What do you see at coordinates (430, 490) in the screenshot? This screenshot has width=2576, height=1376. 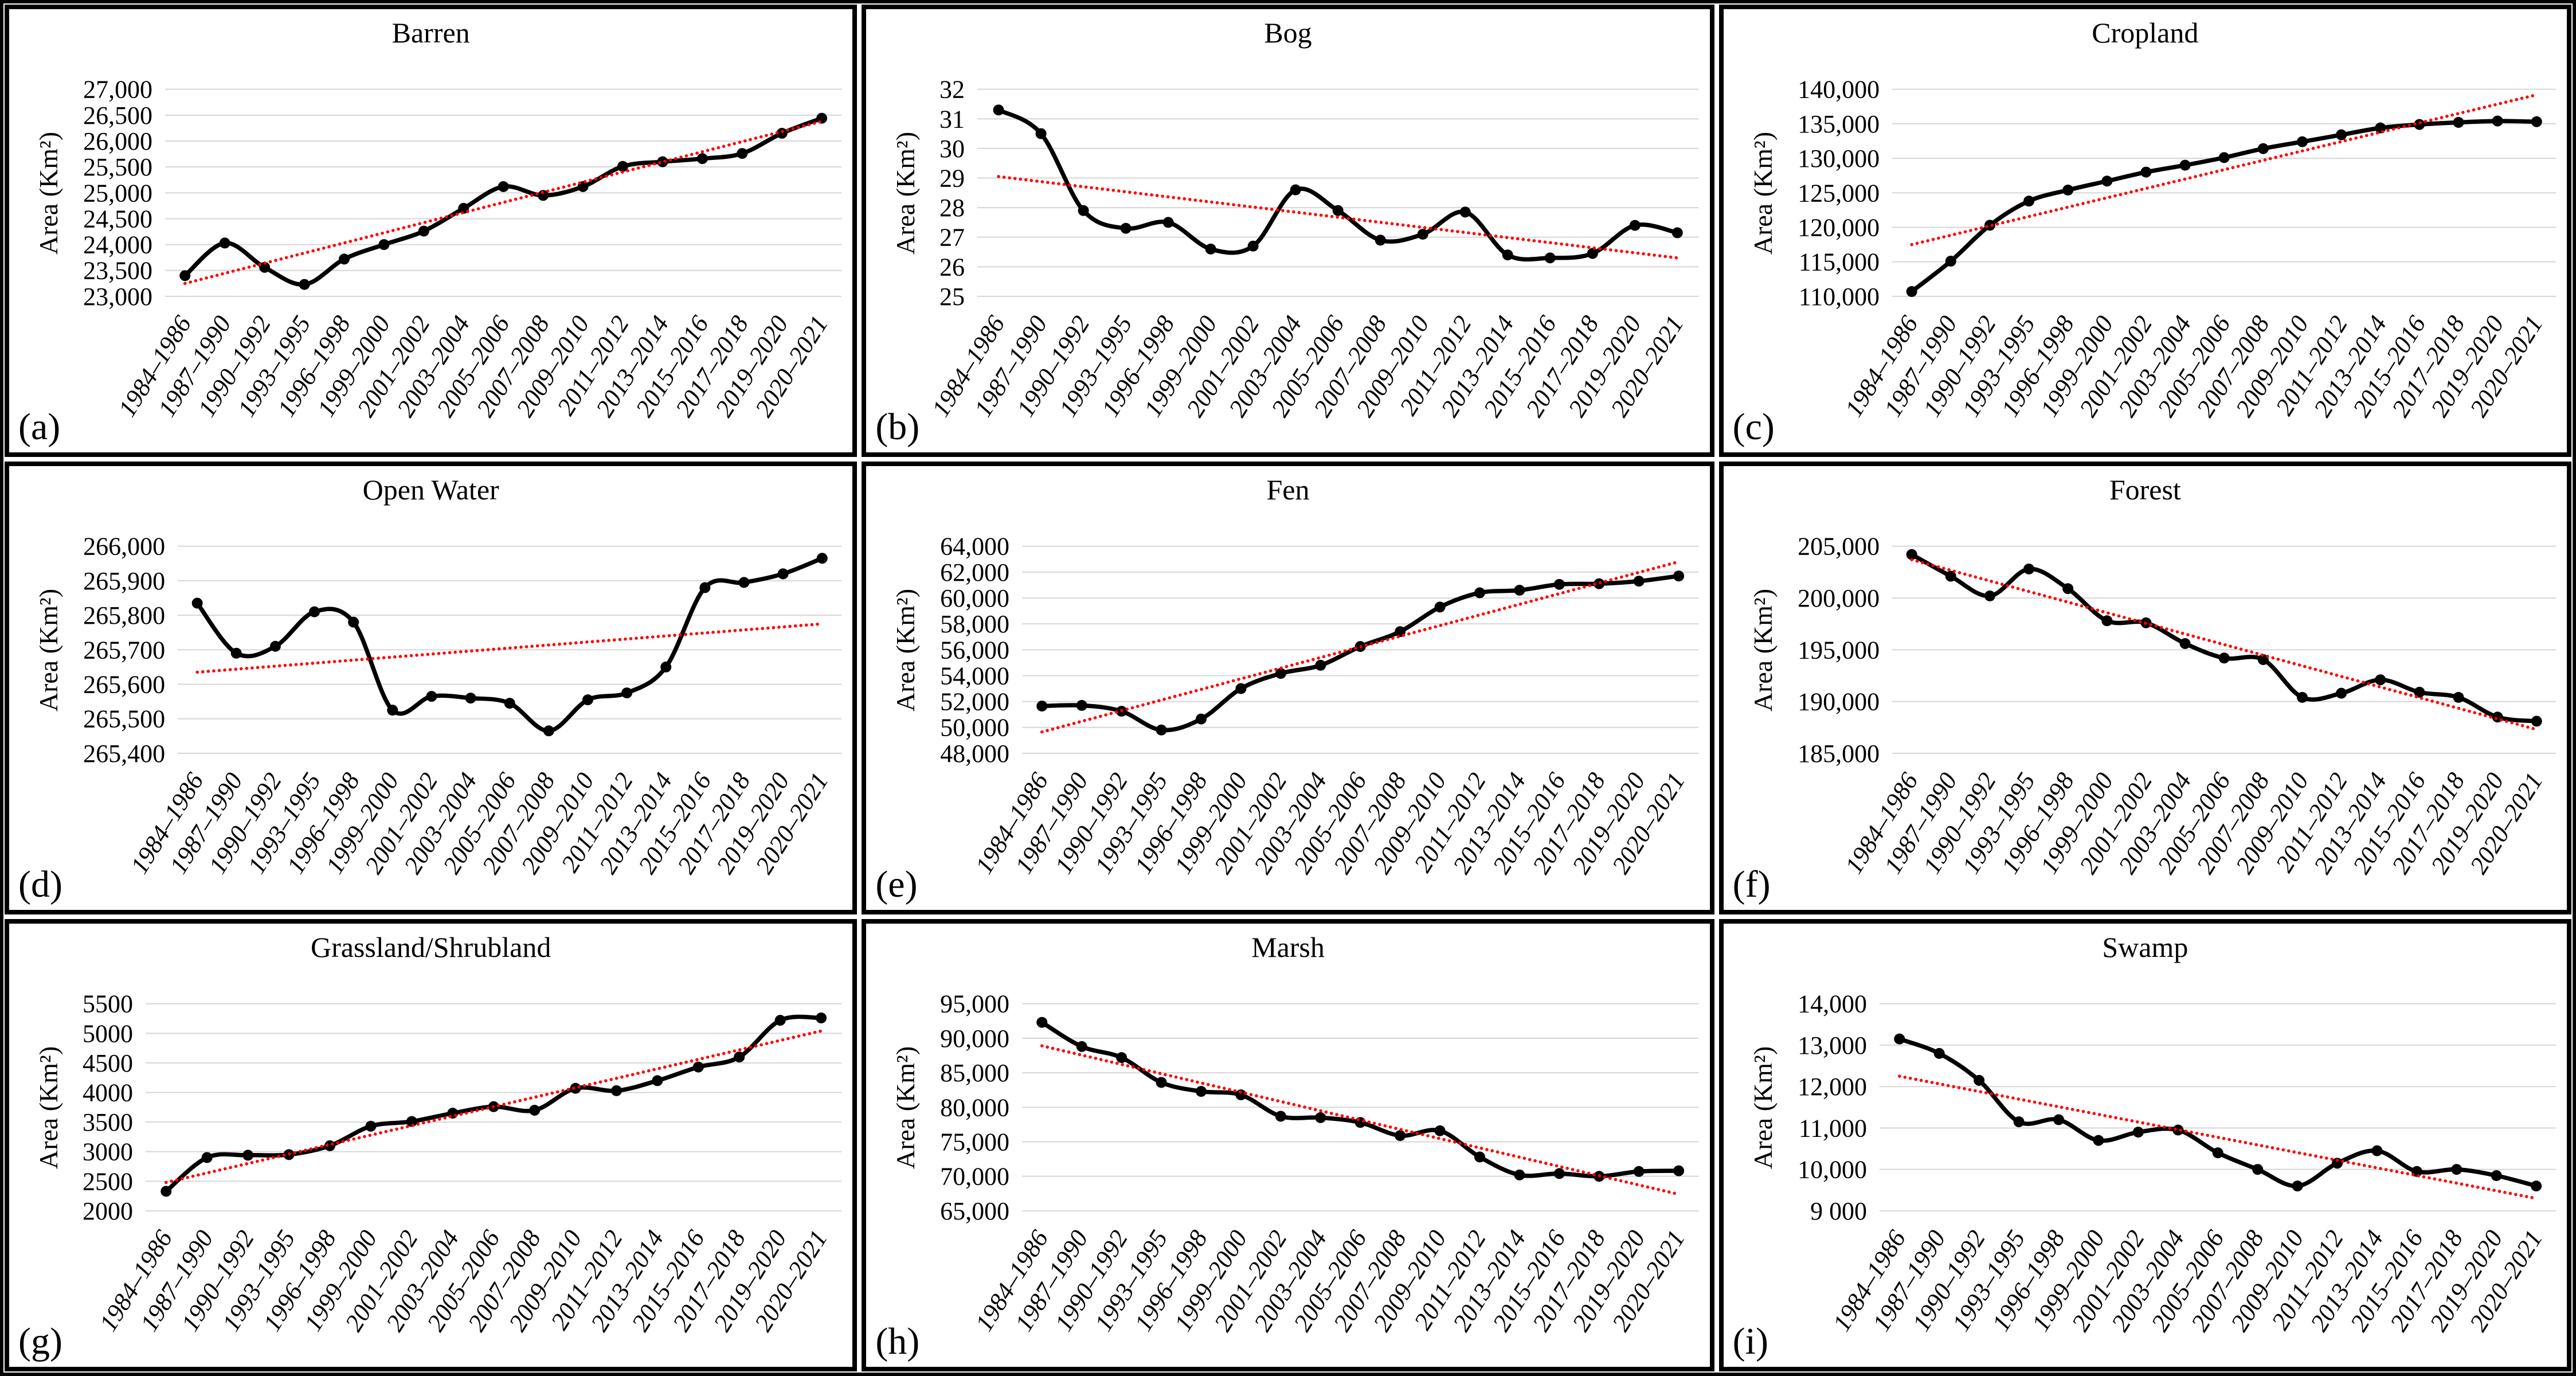 I see `chart-title: Open Water` at bounding box center [430, 490].